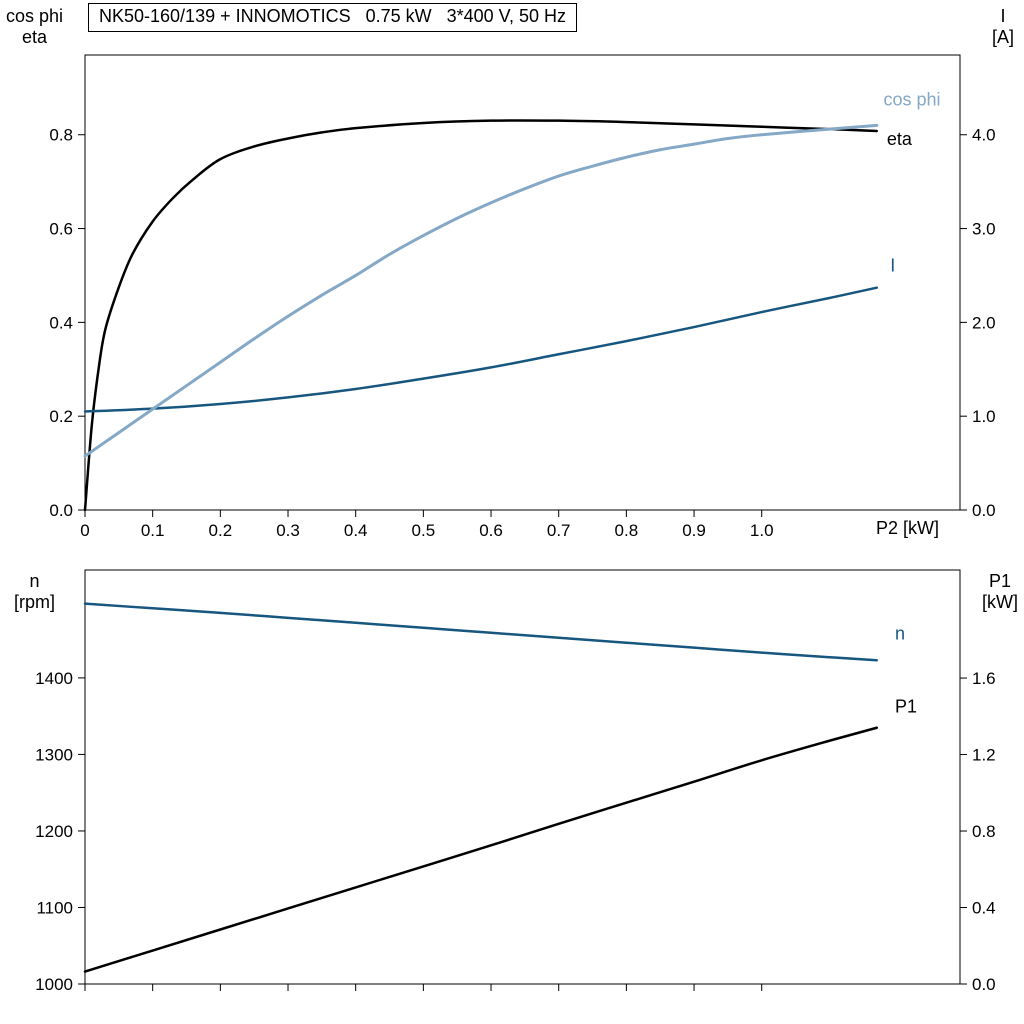 This screenshot has width=1024, height=1024. What do you see at coordinates (908, 528) in the screenshot?
I see `x-axis-label: P2 [kW]` at bounding box center [908, 528].